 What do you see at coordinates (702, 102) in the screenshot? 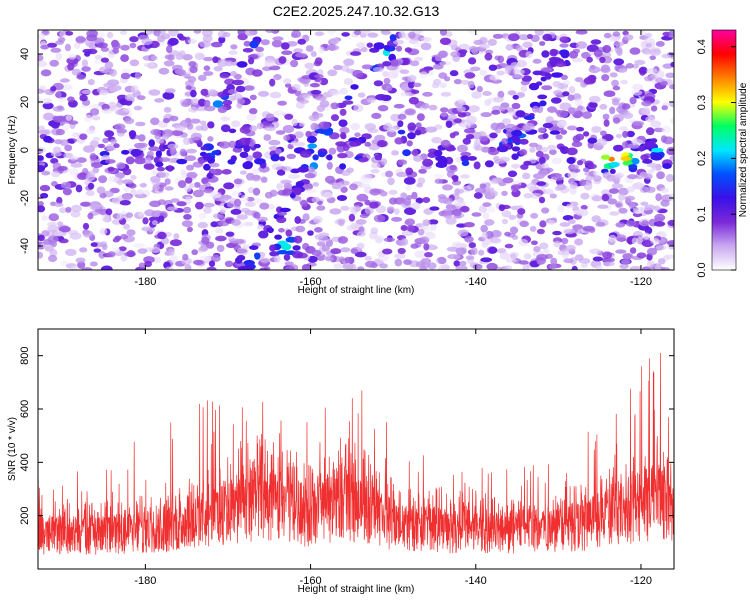
I see `colorbar-tick-label: 0.3` at bounding box center [702, 102].